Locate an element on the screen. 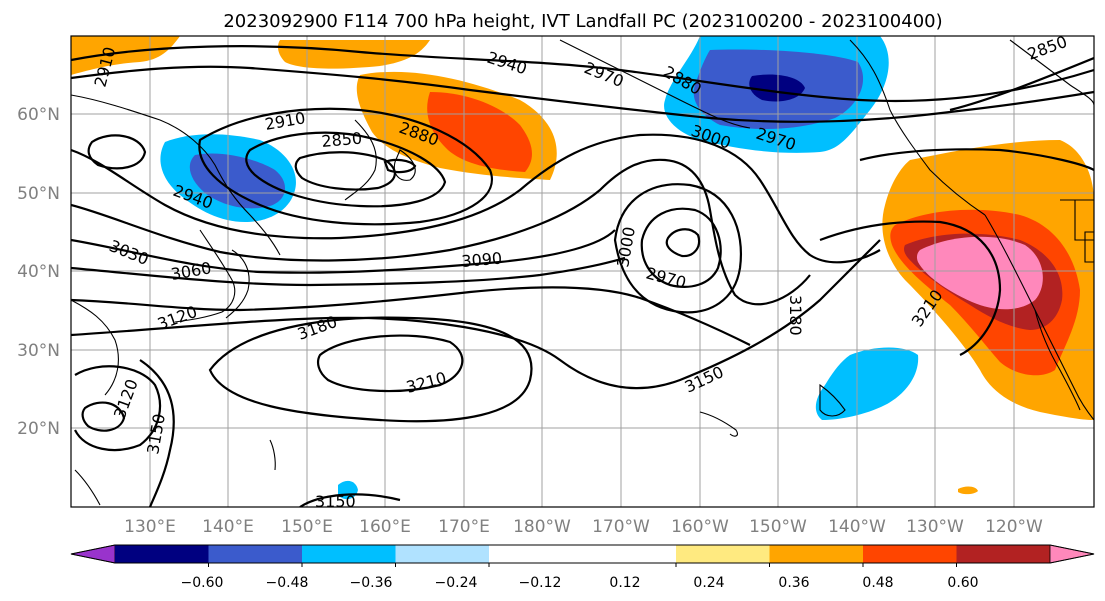 The height and width of the screenshot is (601, 1105). lon-label: 130°W is located at coordinates (935, 527).